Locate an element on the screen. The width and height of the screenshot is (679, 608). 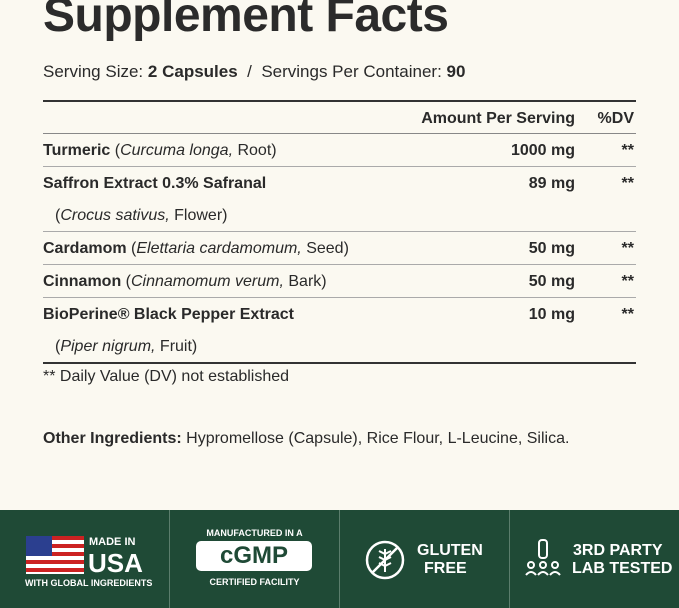
ingredient: Saffron Extract 0.3% Safranal is located at coordinates (154, 184).